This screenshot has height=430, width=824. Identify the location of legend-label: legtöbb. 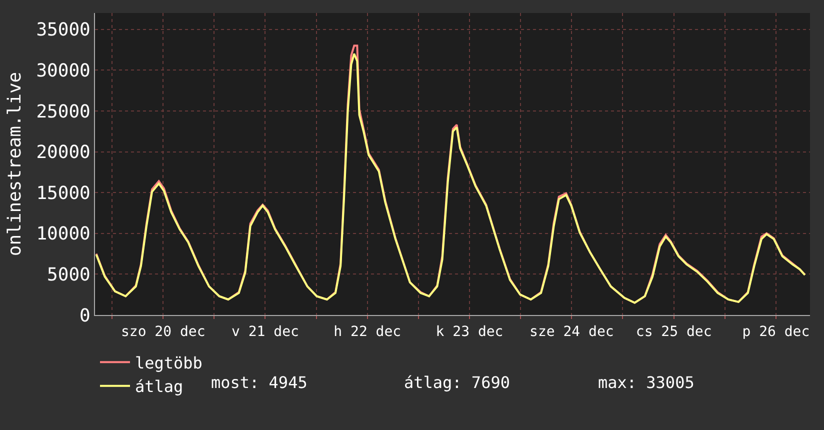
(168, 362).